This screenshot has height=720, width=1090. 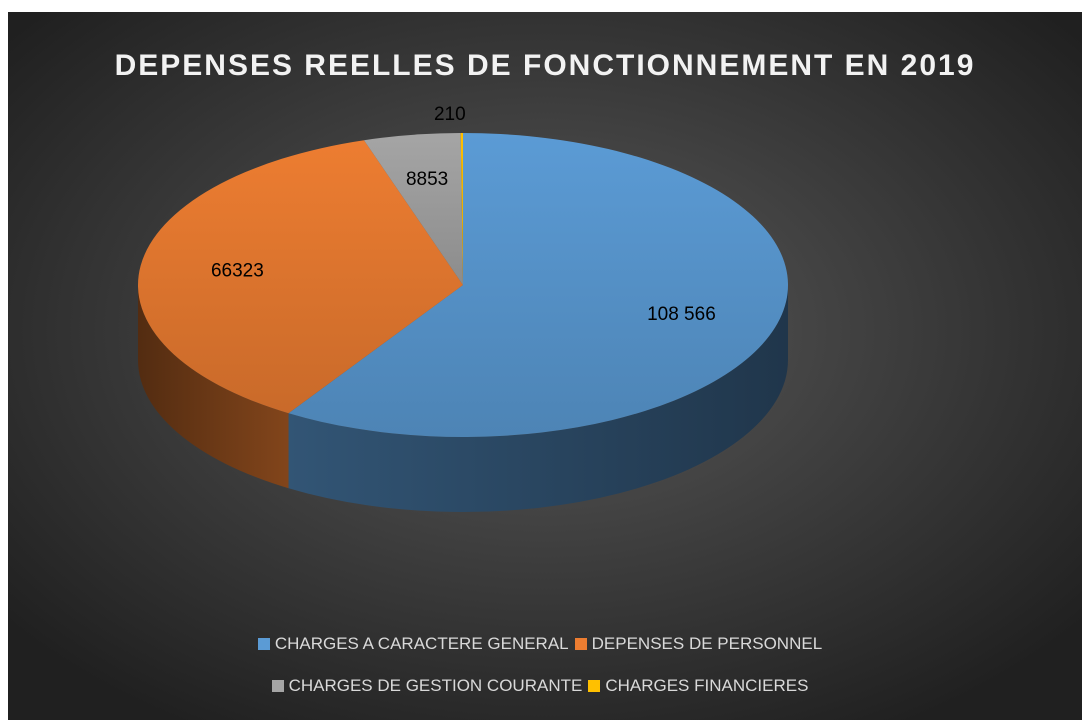 What do you see at coordinates (427, 179) in the screenshot?
I see `data-label: 8853` at bounding box center [427, 179].